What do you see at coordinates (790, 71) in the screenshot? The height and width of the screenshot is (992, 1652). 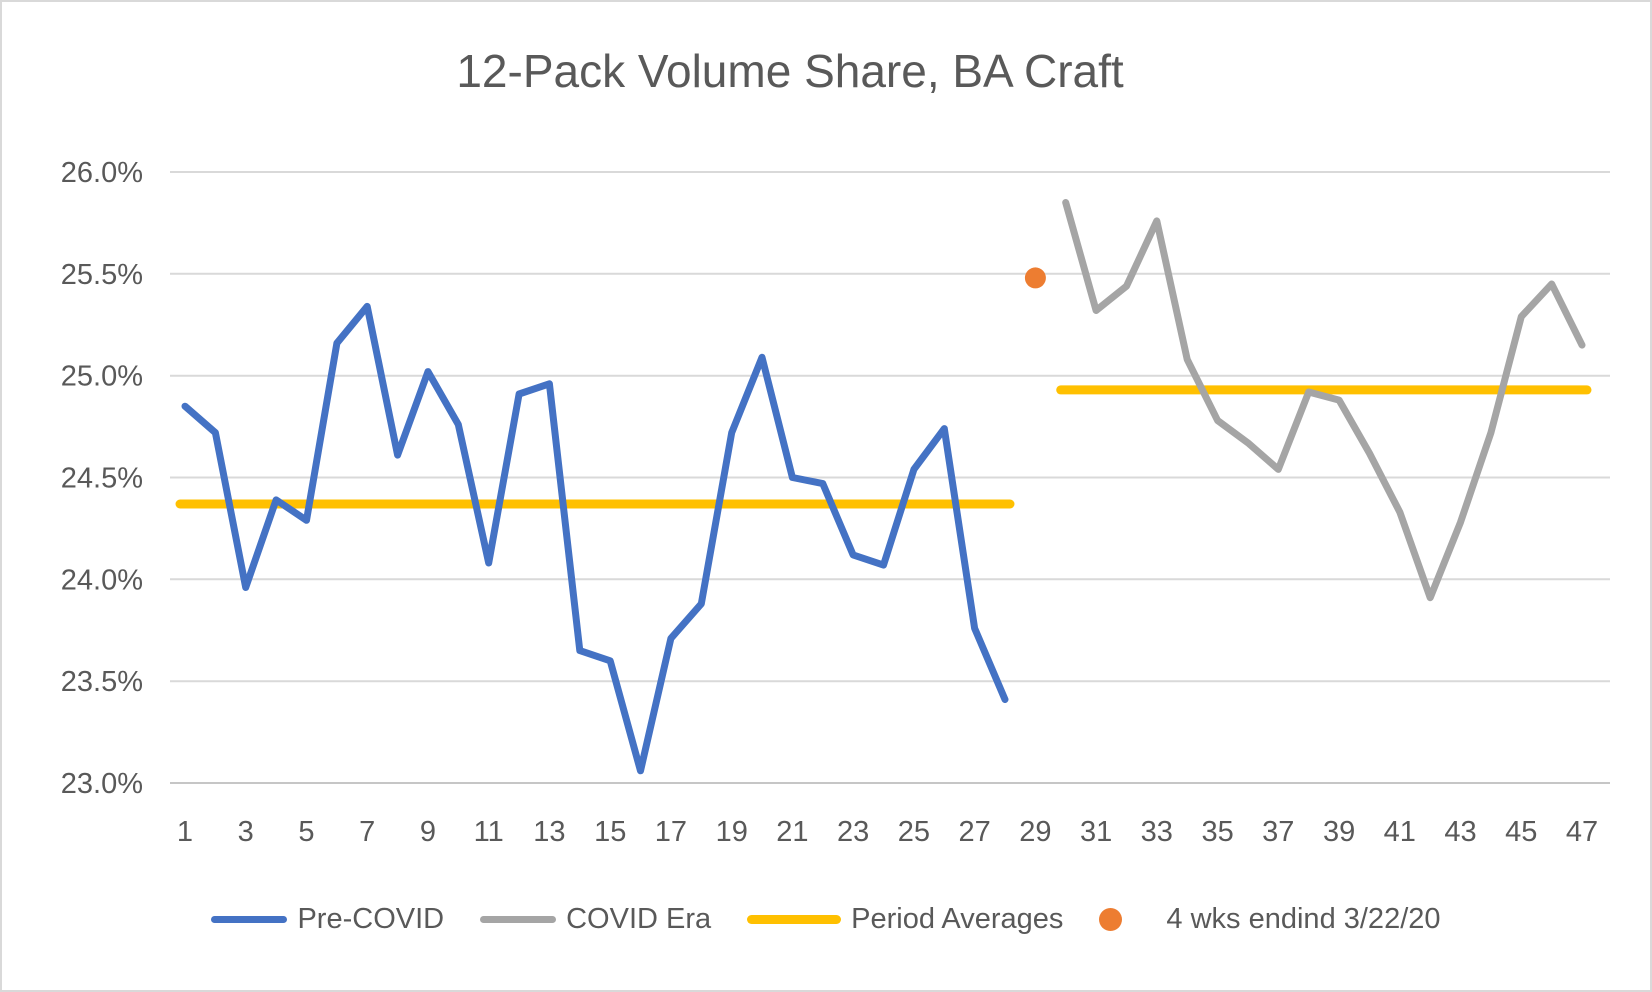 I see `chart-title: 12-Pack Volume Share, BA Craft` at bounding box center [790, 71].